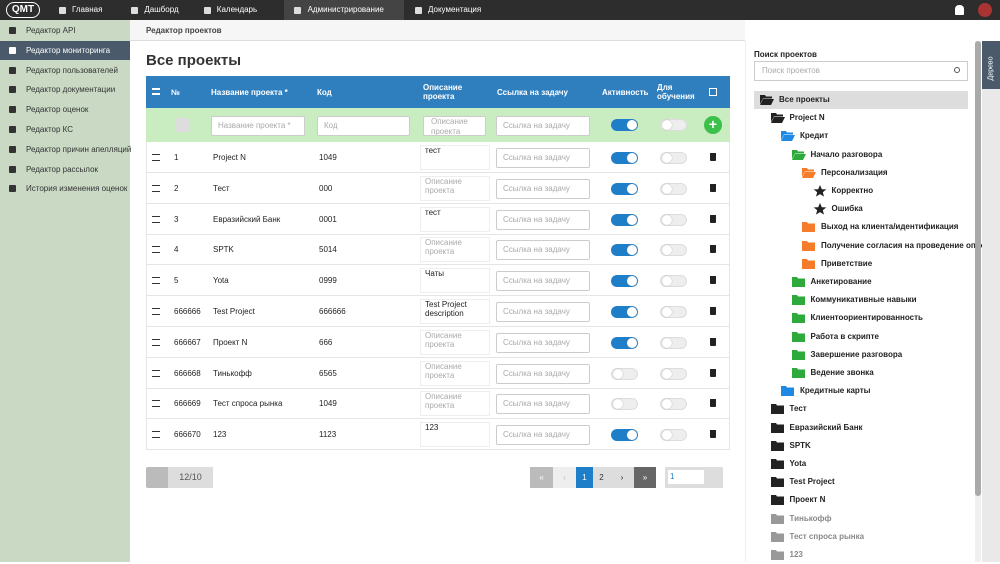 Image resolution: width=1000 pixels, height=564 pixels. I want to click on tree-node: 123, so click(787, 555).